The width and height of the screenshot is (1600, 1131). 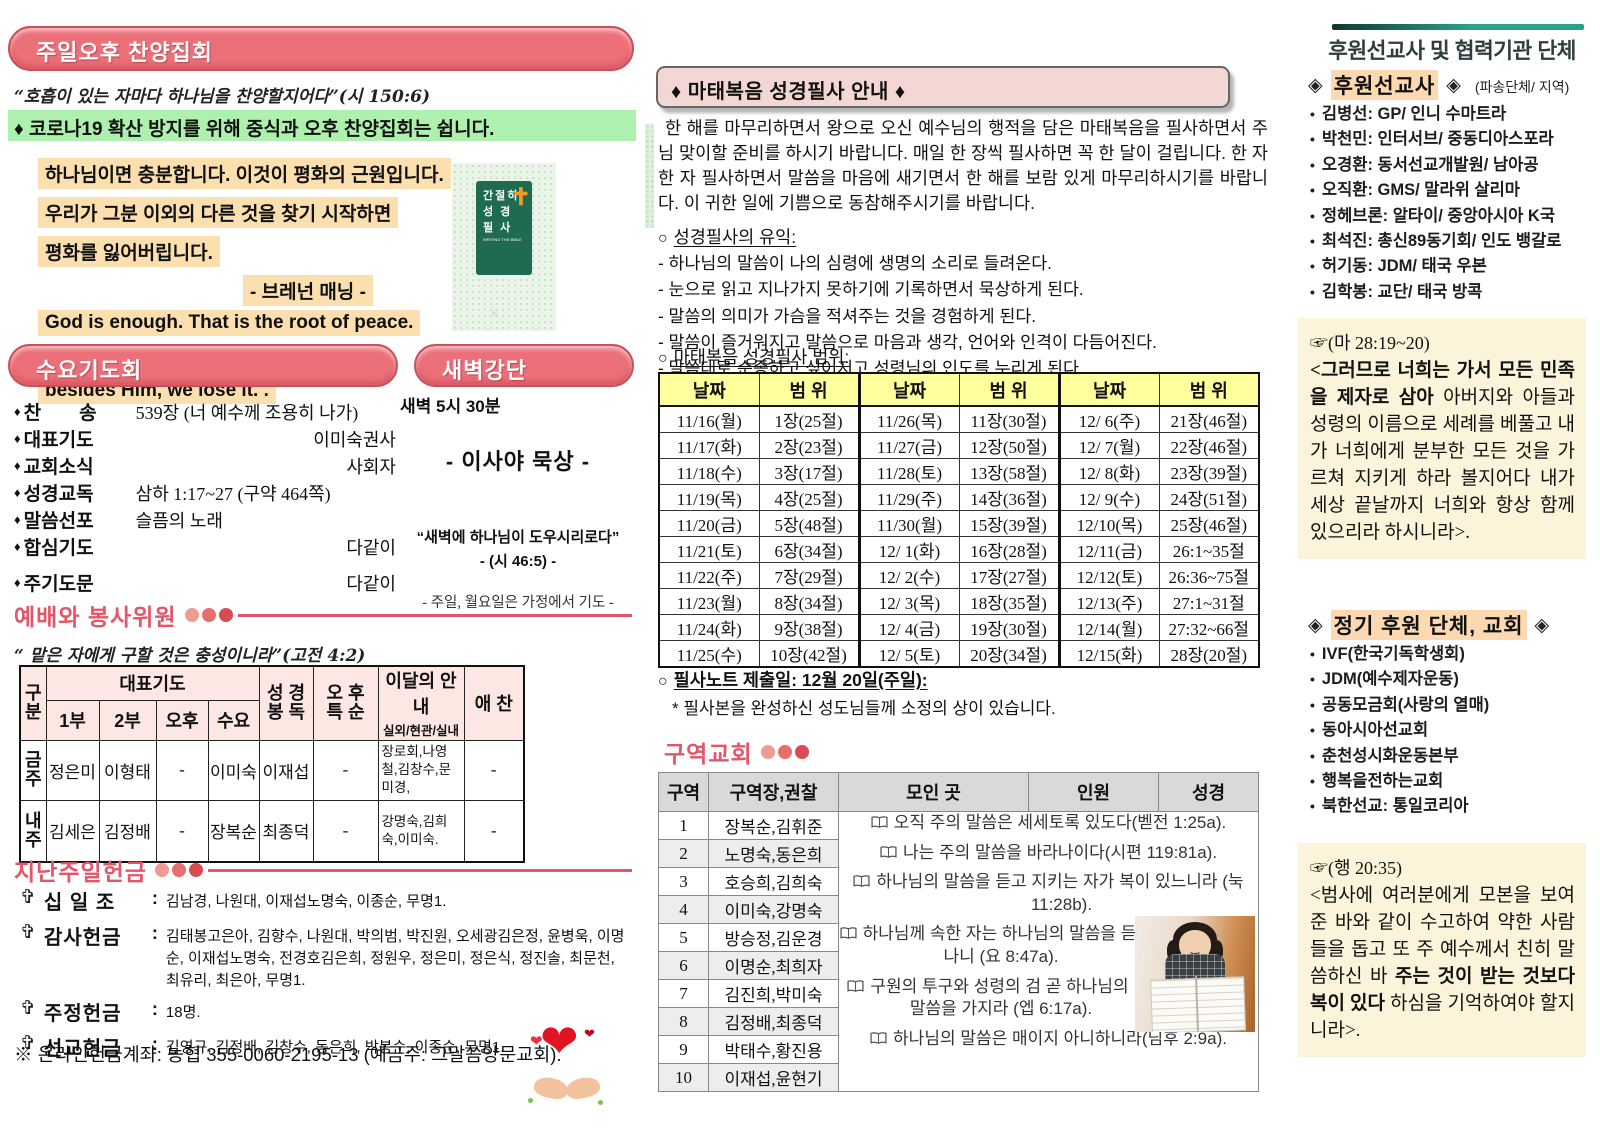 What do you see at coordinates (82, 938) in the screenshot?
I see `offering-label: 감사헌금` at bounding box center [82, 938].